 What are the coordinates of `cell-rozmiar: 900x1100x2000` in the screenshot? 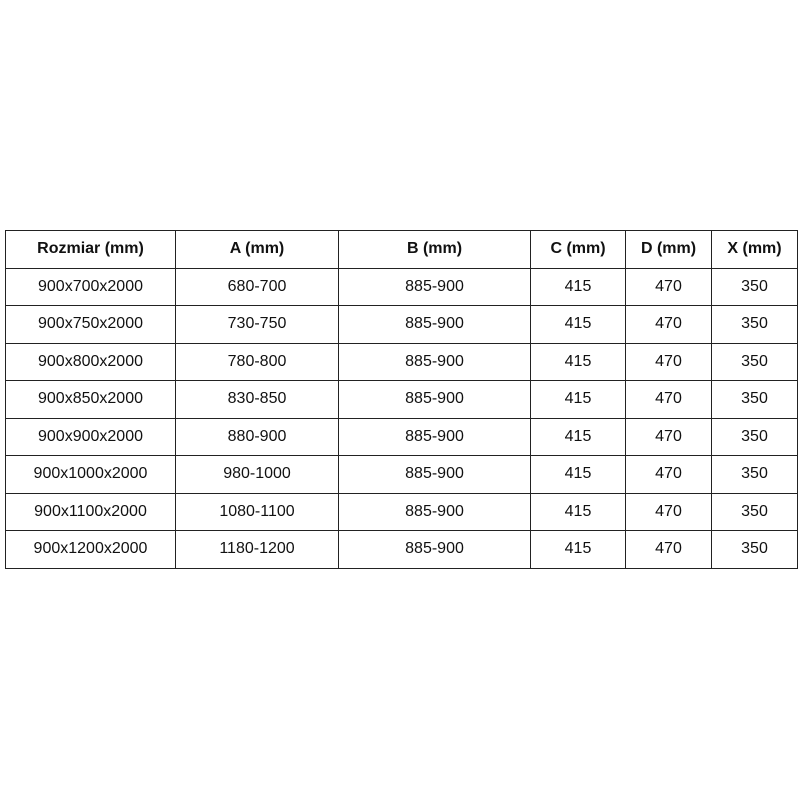 It's located at (90, 511).